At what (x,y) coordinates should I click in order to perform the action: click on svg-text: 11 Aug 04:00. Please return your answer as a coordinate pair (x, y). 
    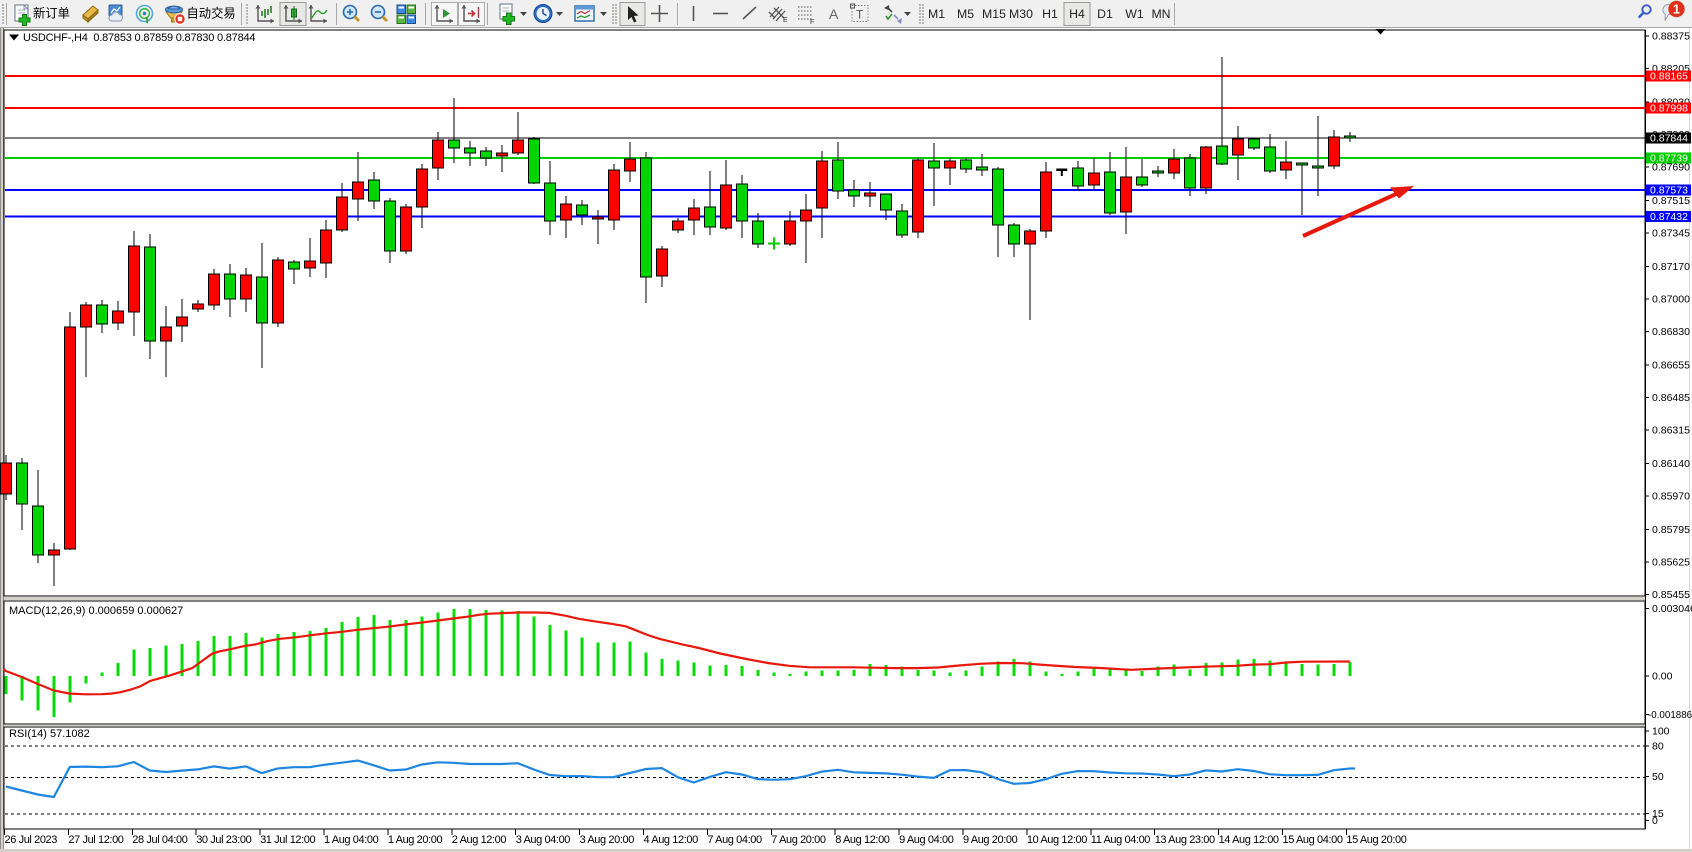
    Looking at the image, I should click on (1121, 840).